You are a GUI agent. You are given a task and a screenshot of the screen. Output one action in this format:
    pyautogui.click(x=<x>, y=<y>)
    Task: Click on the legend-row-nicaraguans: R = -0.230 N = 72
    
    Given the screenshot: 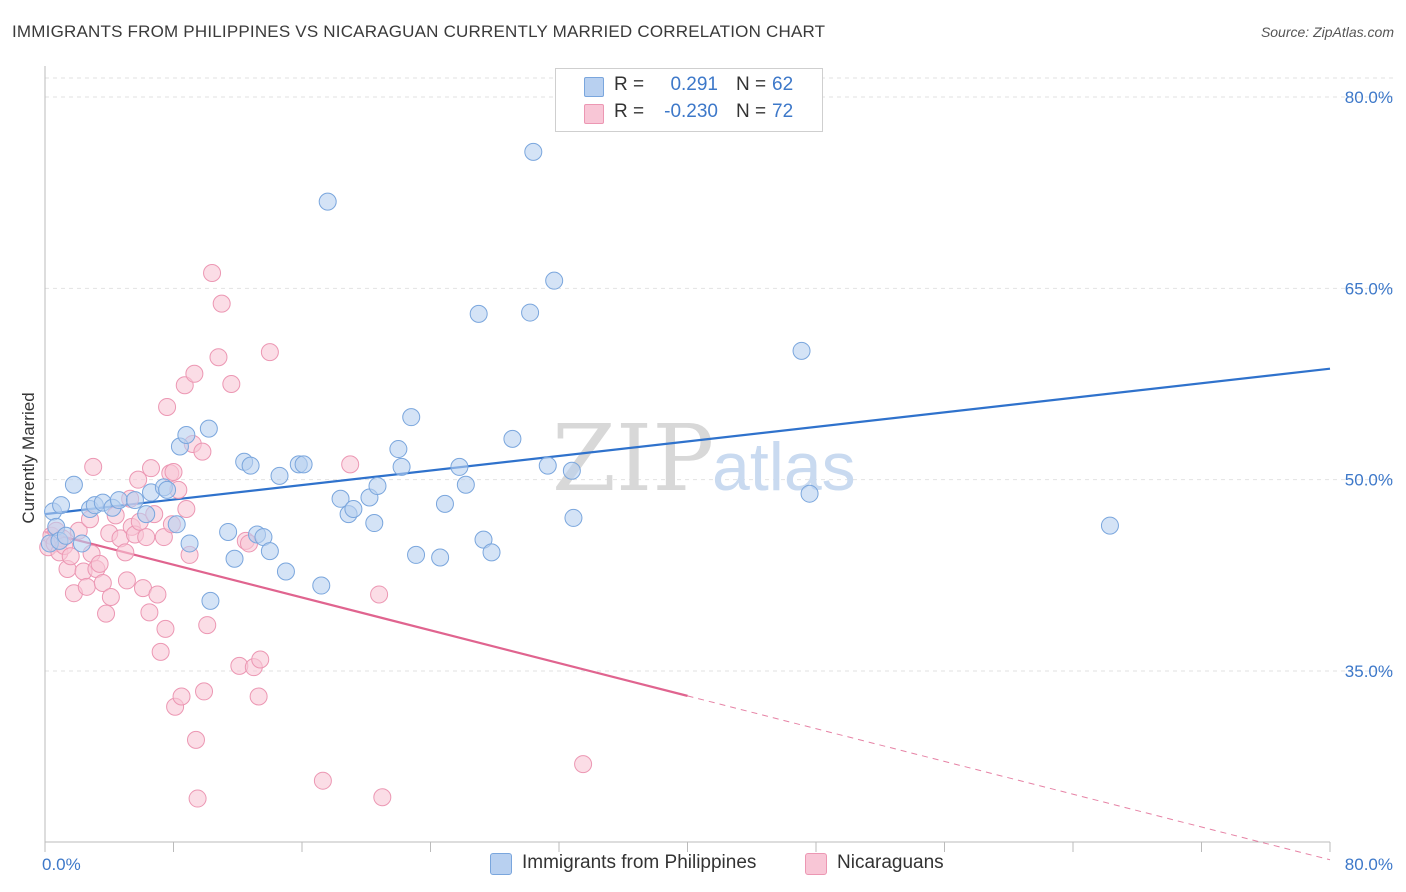 What is the action you would take?
    pyautogui.click(x=689, y=114)
    